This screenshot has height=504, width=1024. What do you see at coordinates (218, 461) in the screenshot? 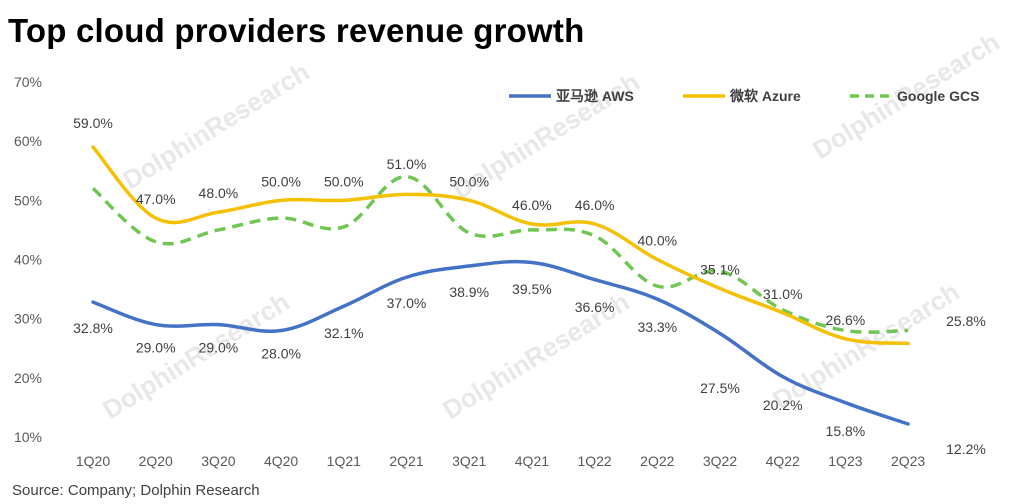
I see `x-tick-label: 3Q20` at bounding box center [218, 461].